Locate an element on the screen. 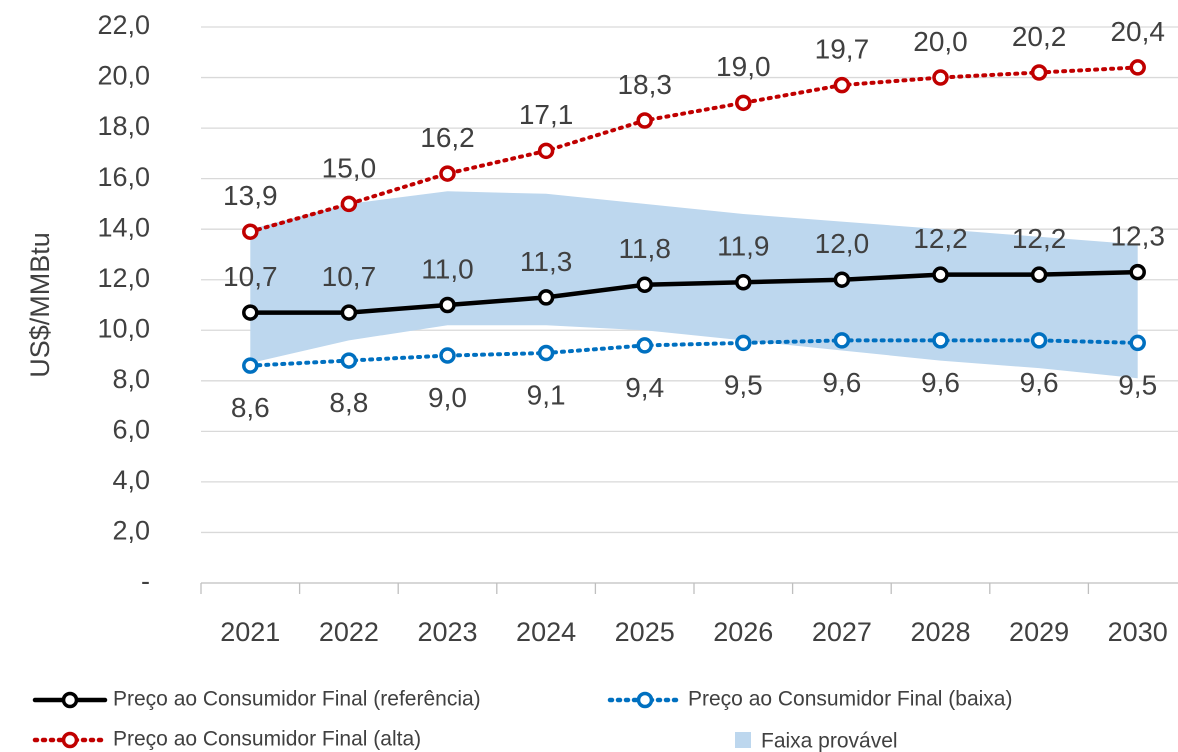  x-tick-label: 2025 is located at coordinates (645, 632).